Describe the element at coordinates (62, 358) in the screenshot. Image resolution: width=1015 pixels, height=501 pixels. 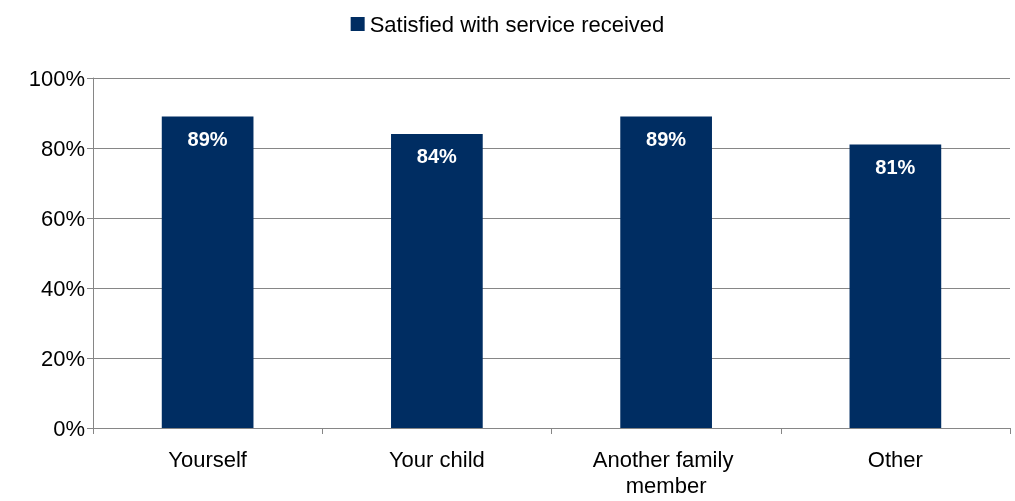
I see `y-tick-label: 20%` at that location.